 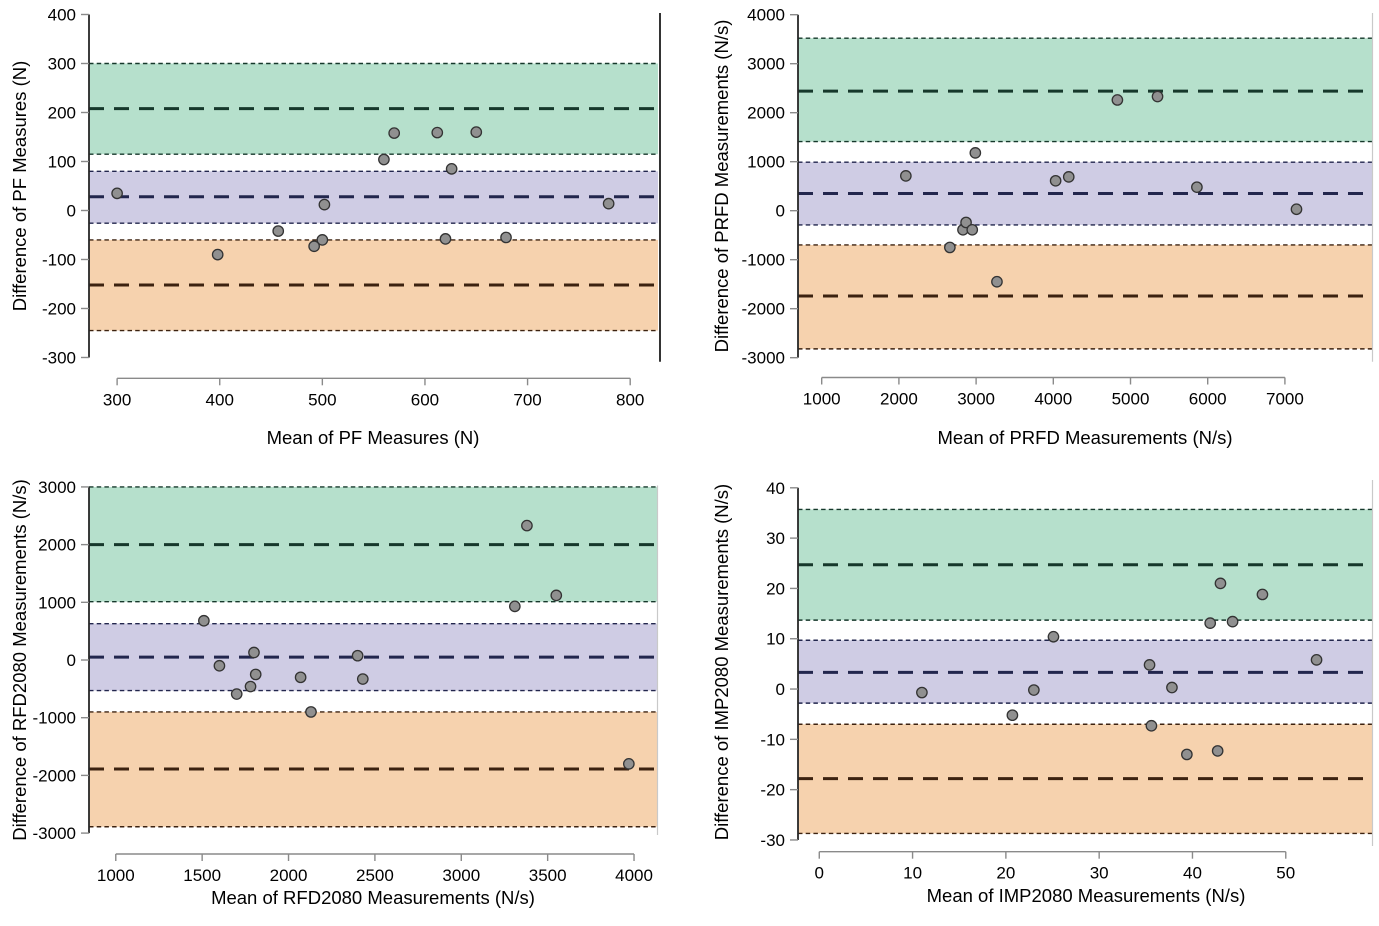 I want to click on x-axis-title-rfd2080: Mean of RFD2080 Measurements (N/s), so click(x=373, y=897).